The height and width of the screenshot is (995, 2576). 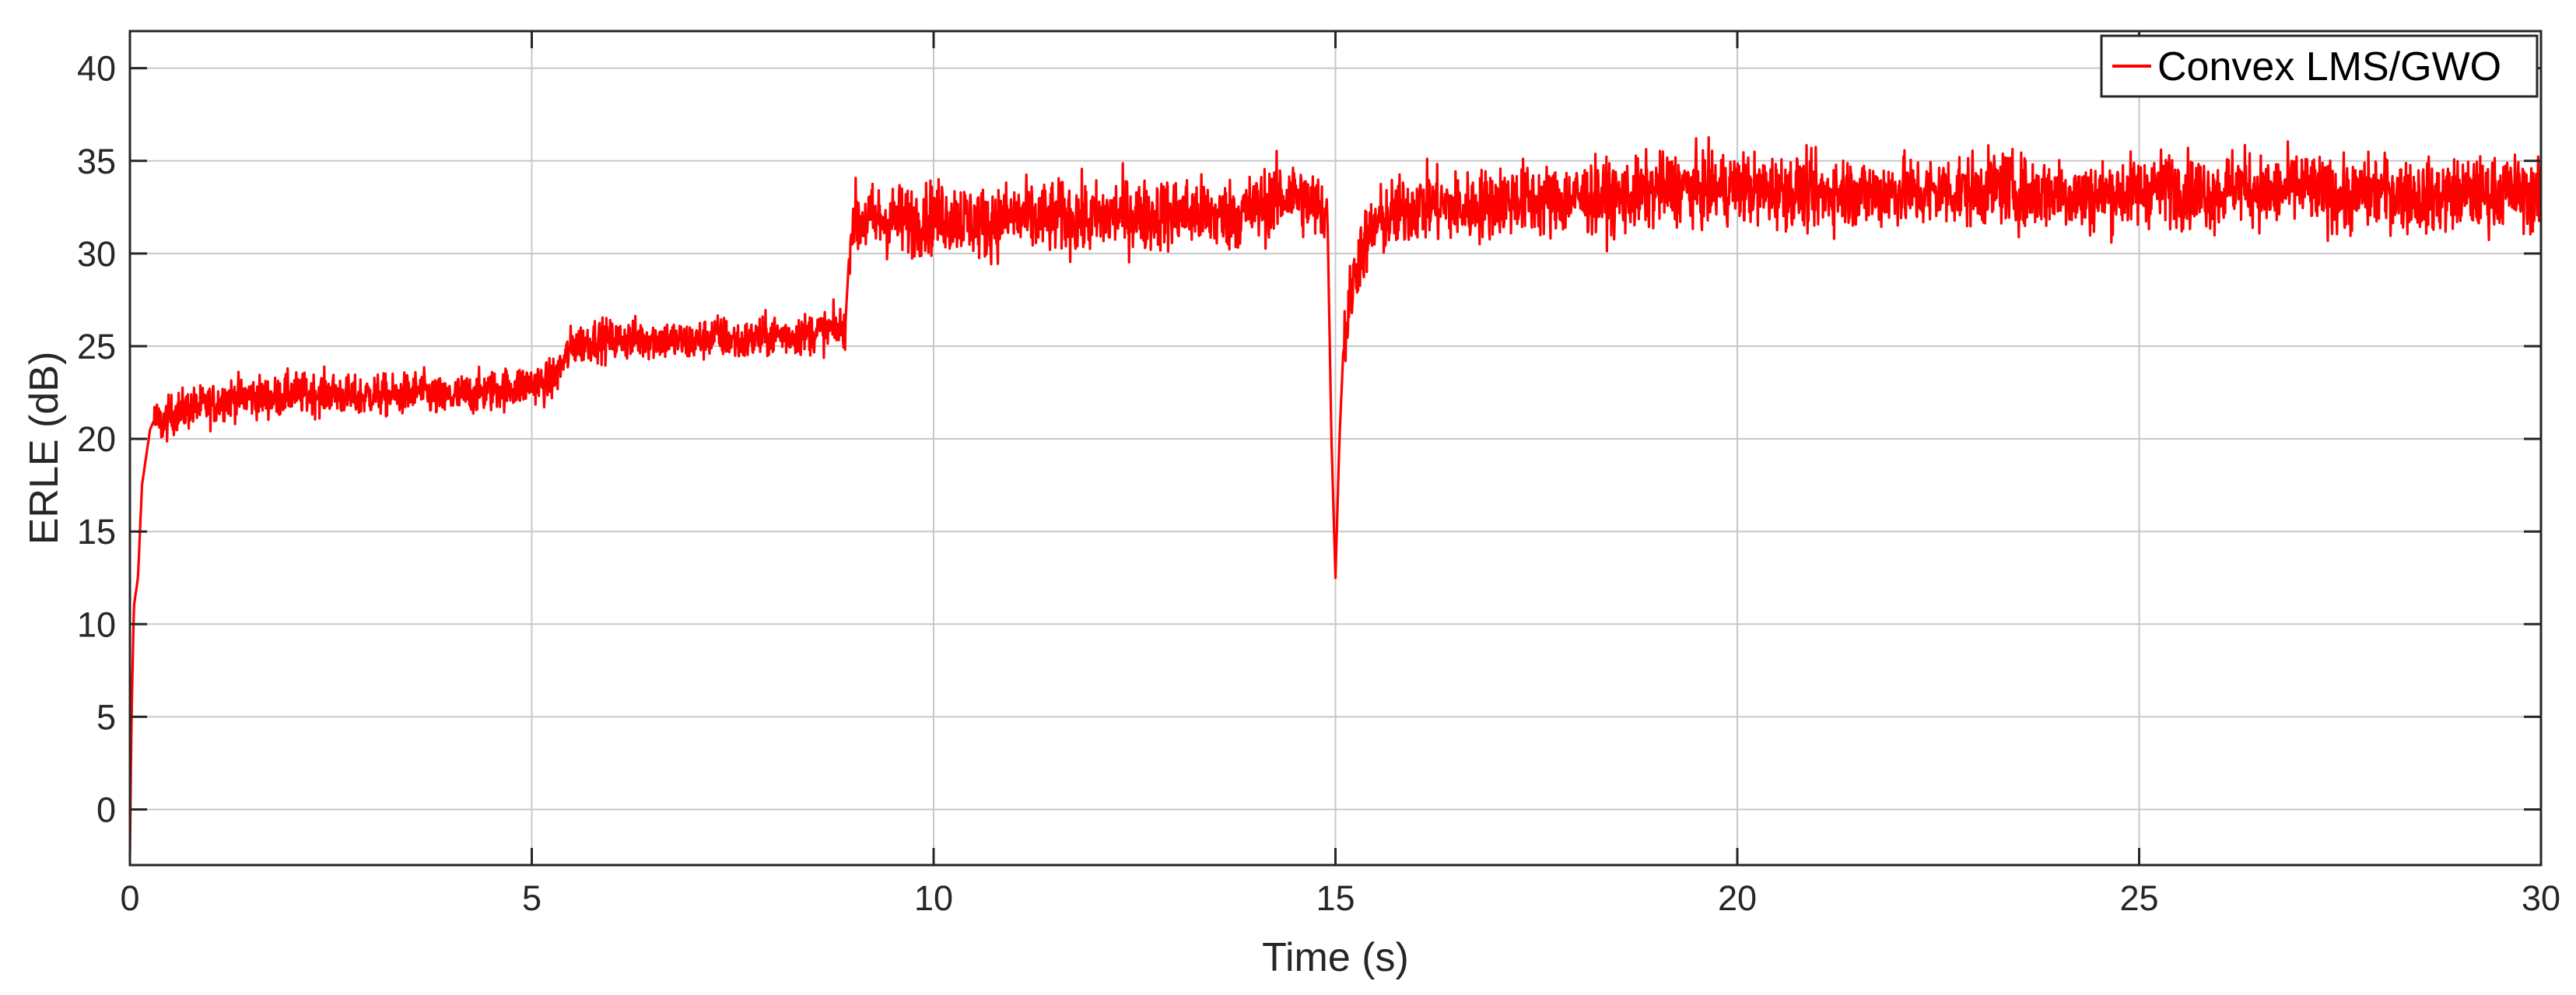 What do you see at coordinates (96, 69) in the screenshot?
I see `y-tick-label: 40` at bounding box center [96, 69].